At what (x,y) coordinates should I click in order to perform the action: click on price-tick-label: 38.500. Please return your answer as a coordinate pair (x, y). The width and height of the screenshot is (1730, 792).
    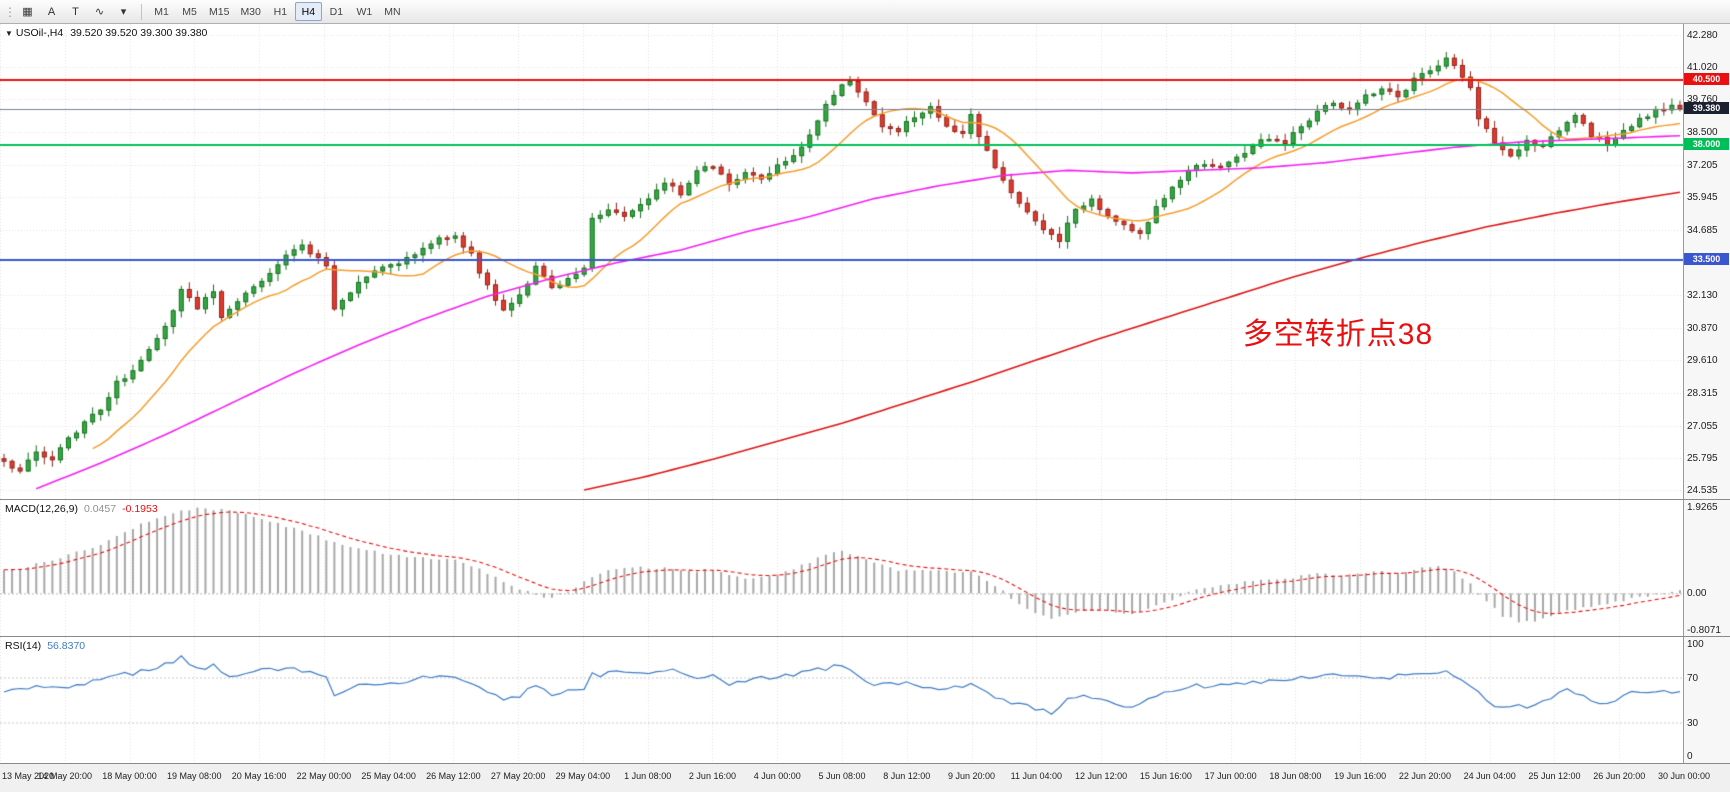
    Looking at the image, I should click on (1702, 132).